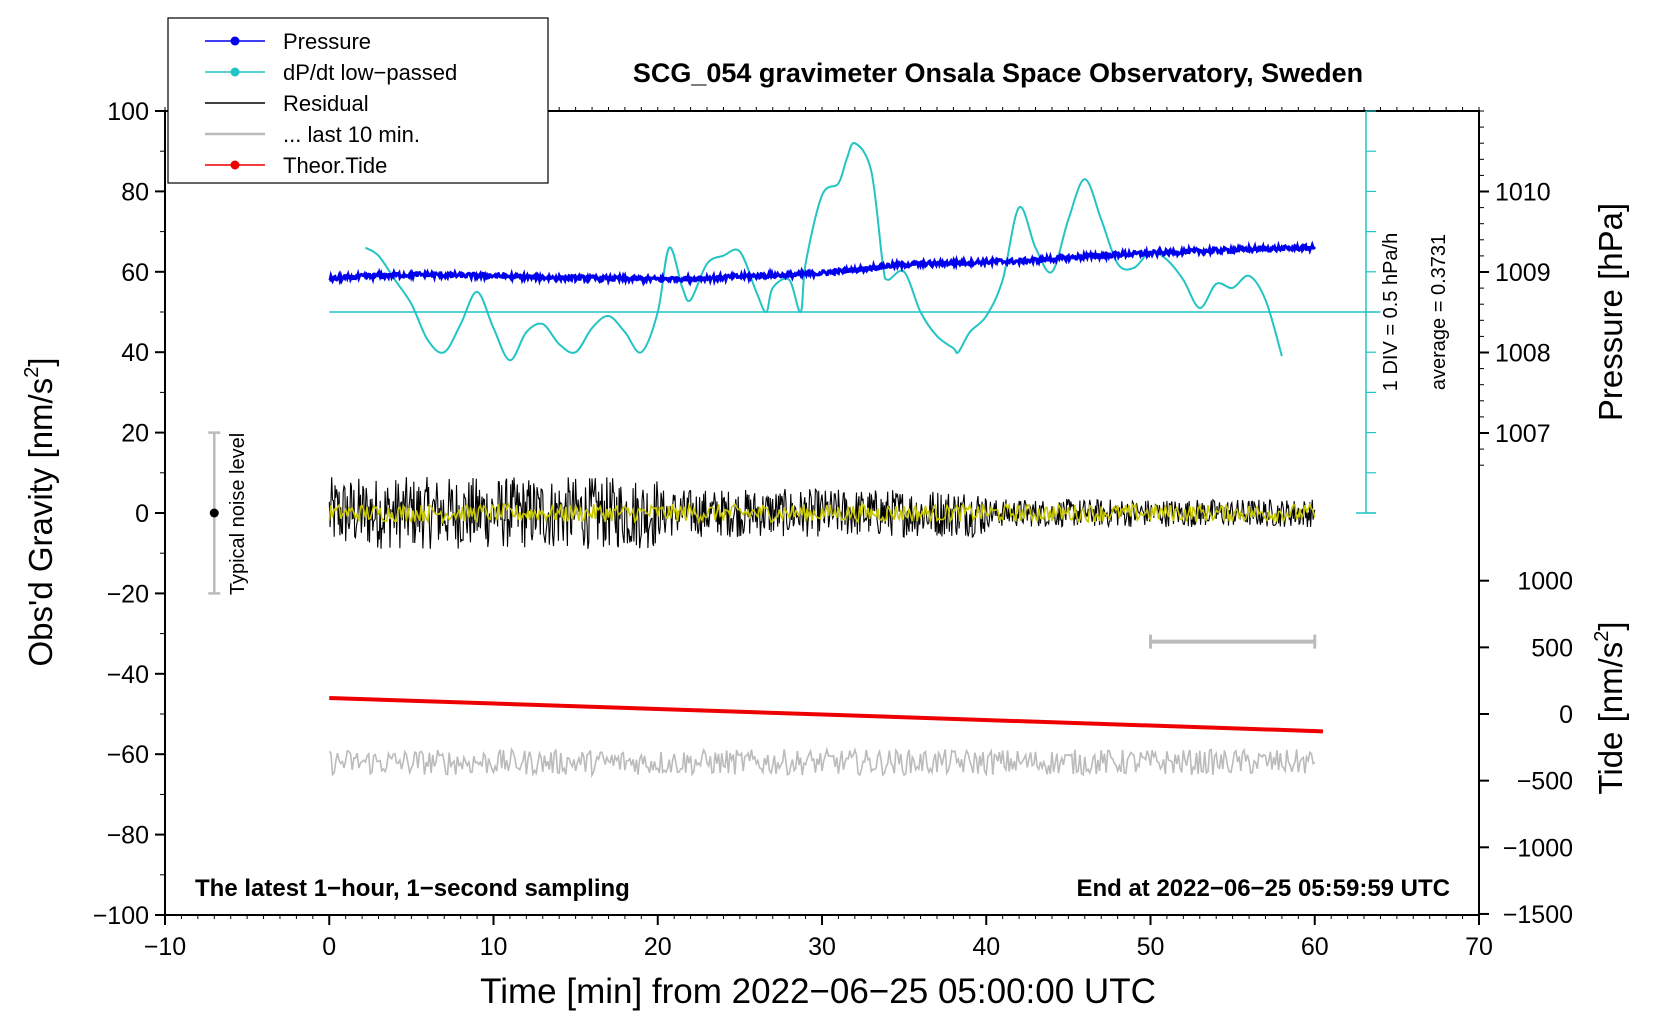 The width and height of the screenshot is (1660, 1020). What do you see at coordinates (327, 41) in the screenshot?
I see `legend-label: Pressure` at bounding box center [327, 41].